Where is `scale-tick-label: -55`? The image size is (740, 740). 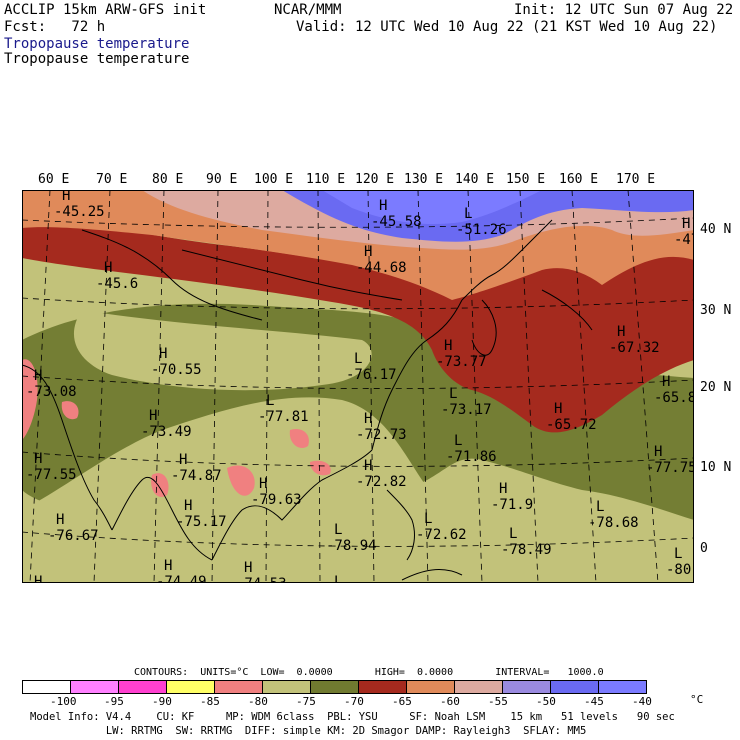
scale-tick-label: -55 is located at coordinates (498, 701).